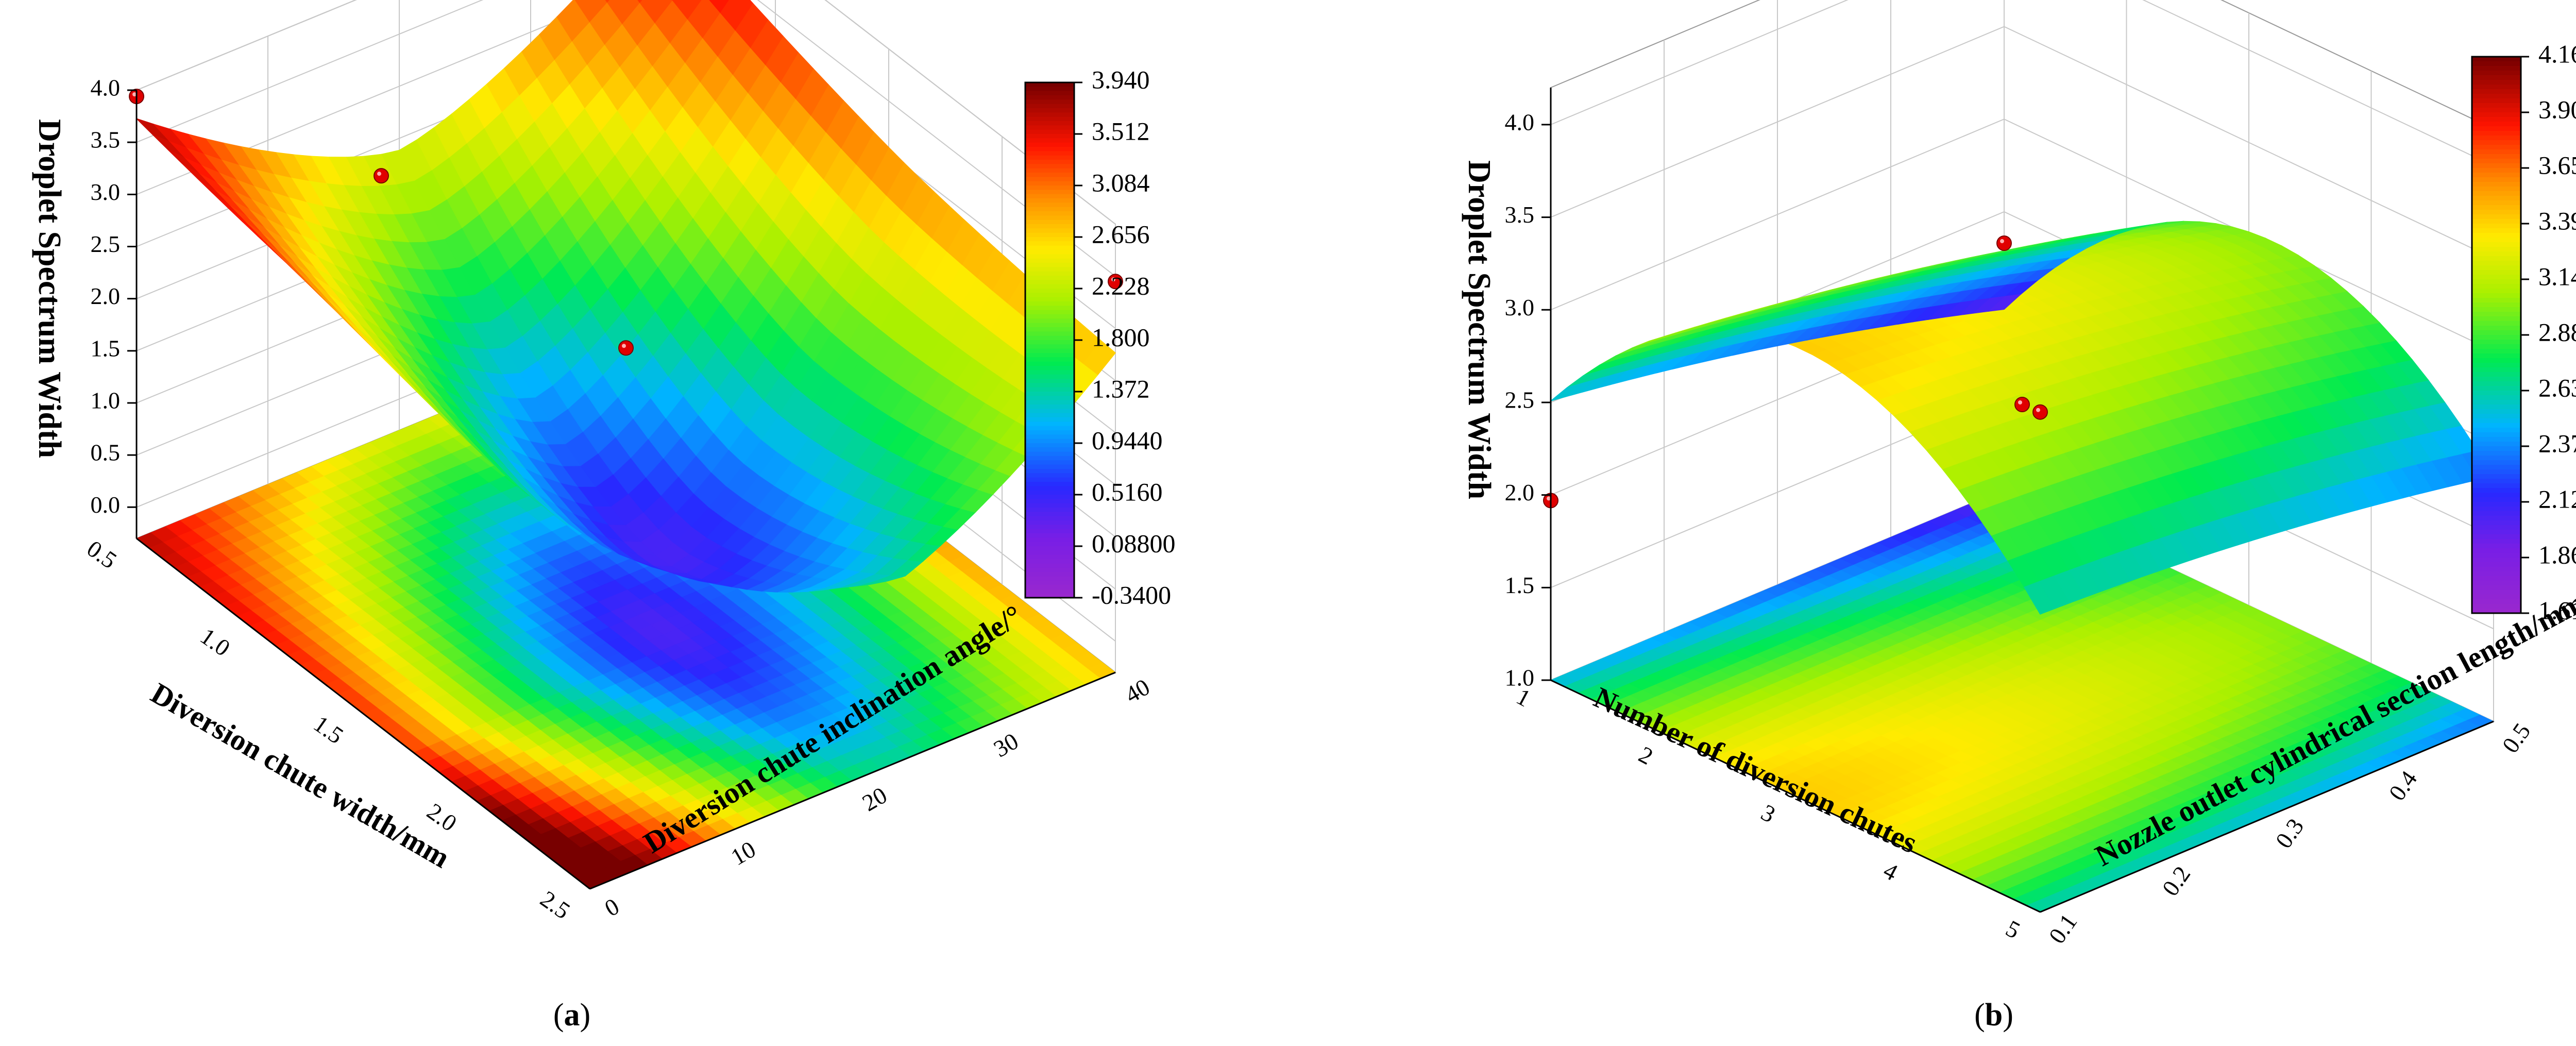  Describe the element at coordinates (1520, 400) in the screenshot. I see `b-z-tick-label-3: 2.5` at that location.